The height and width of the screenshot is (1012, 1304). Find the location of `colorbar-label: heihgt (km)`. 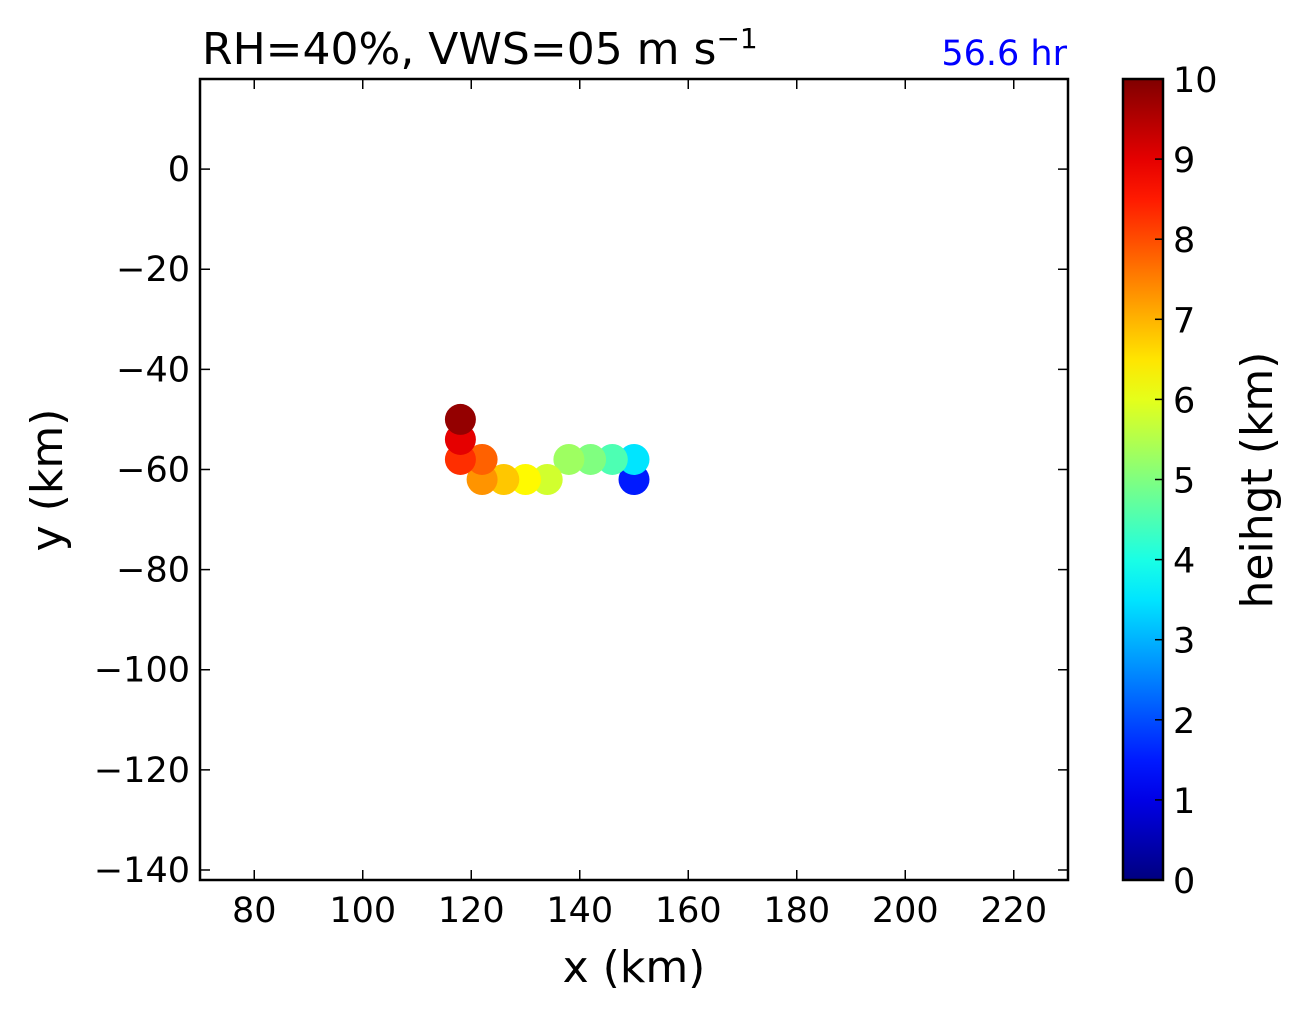

colorbar-label: heihgt (km) is located at coordinates (1257, 480).